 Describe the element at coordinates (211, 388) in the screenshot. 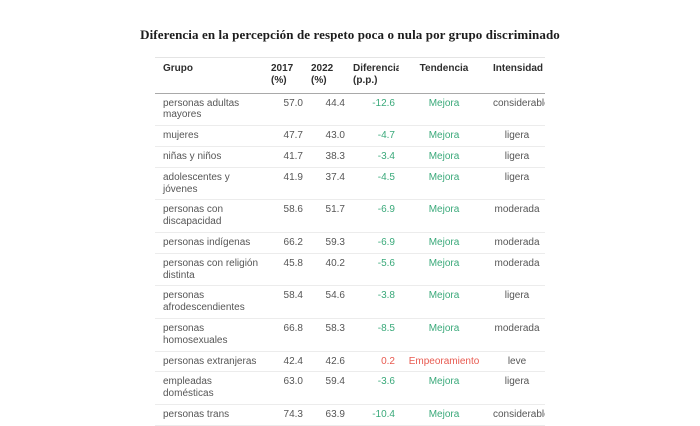

I see `cell-grupo: empleadas domésticas` at that location.